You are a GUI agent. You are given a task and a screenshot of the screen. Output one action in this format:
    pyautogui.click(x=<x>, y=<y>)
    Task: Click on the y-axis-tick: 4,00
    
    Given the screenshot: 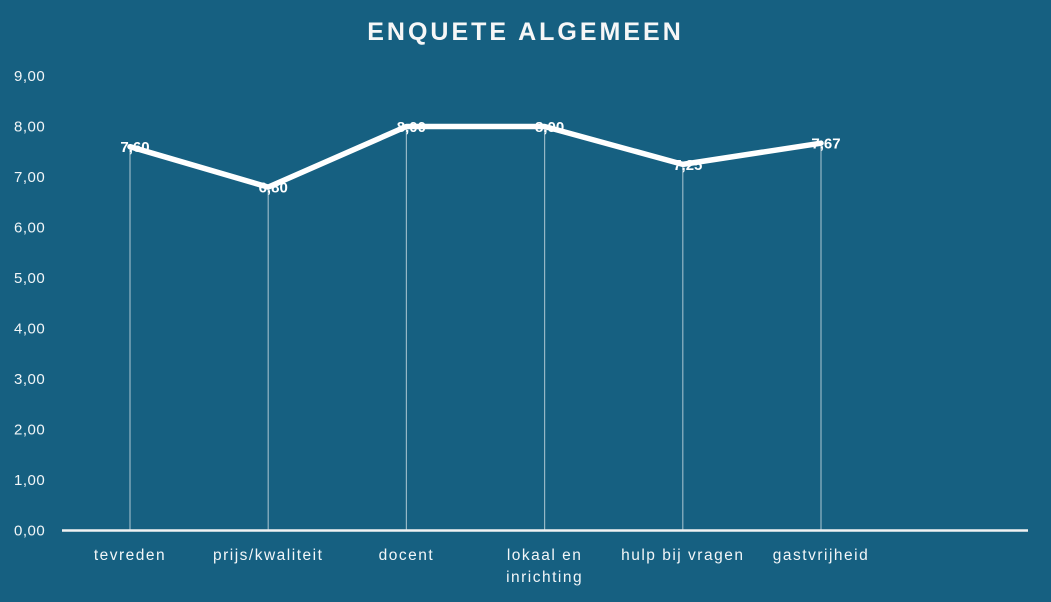 What is the action you would take?
    pyautogui.click(x=29, y=329)
    